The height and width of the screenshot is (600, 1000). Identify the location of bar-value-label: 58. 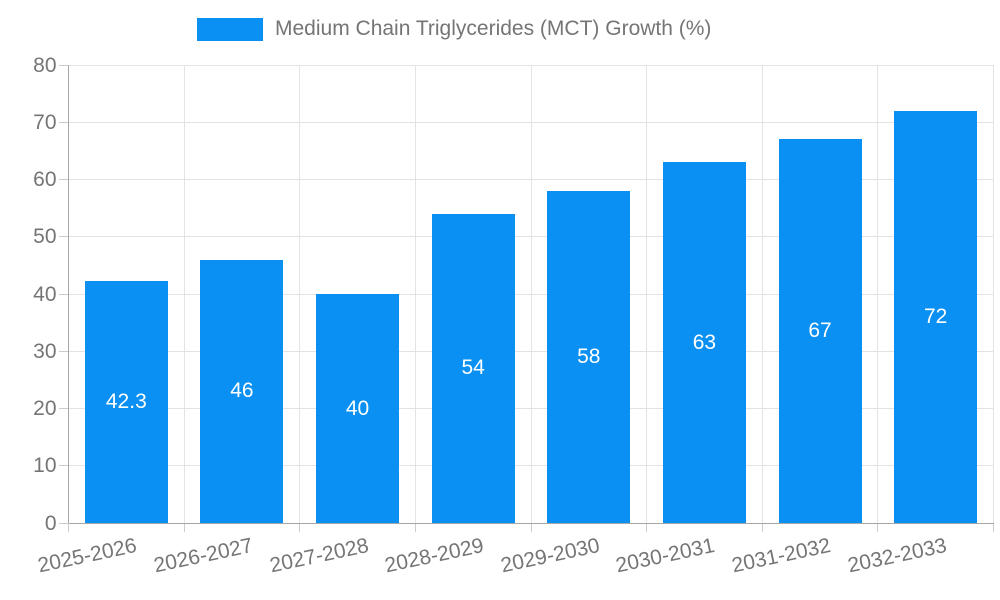
(589, 356).